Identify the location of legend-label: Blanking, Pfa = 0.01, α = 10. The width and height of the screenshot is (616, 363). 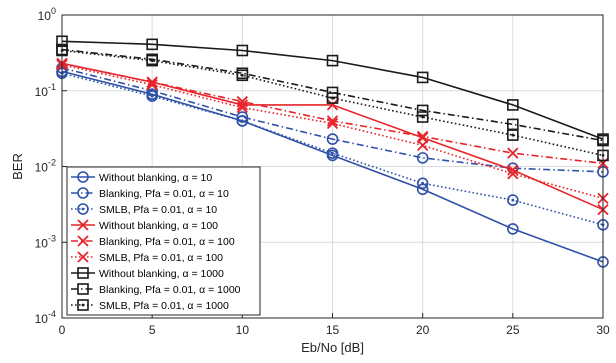
(164, 194).